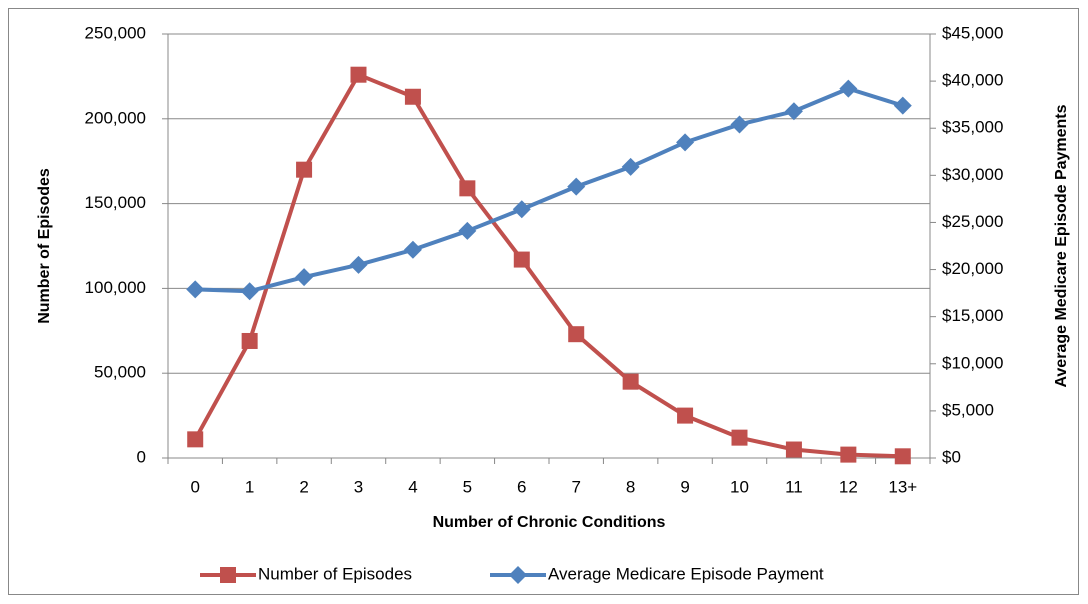 The image size is (1088, 604). What do you see at coordinates (972, 315) in the screenshot?
I see `y2-tick-label: $15,000` at bounding box center [972, 315].